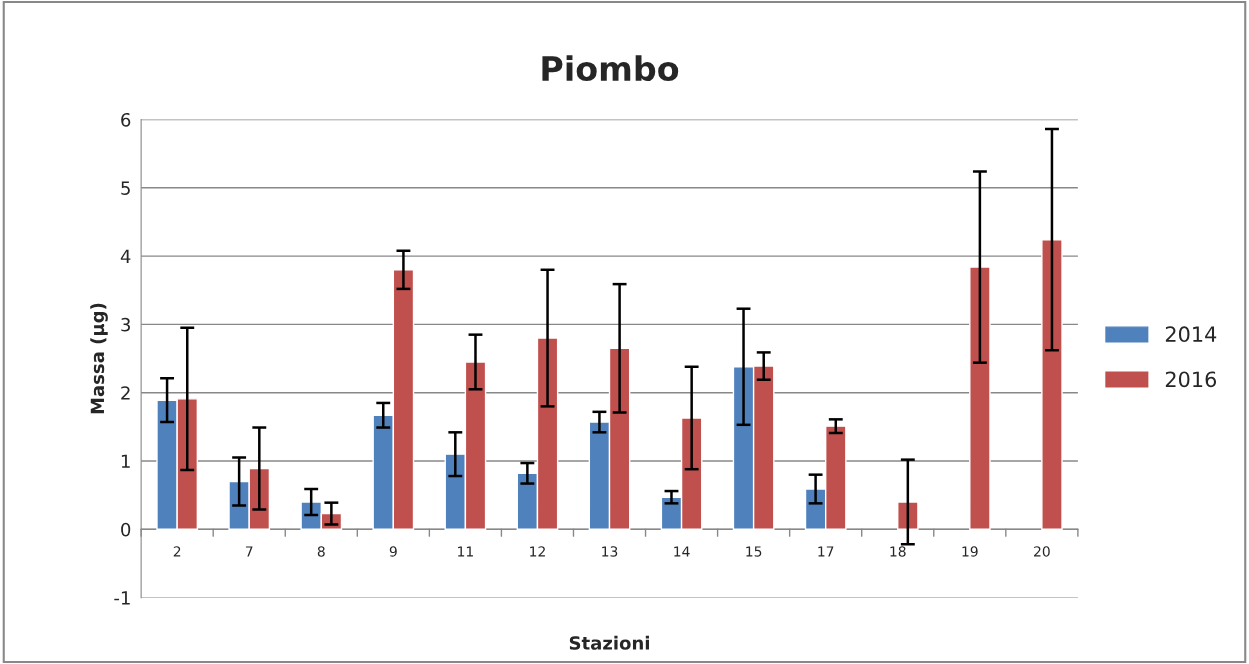 The height and width of the screenshot is (664, 1249). What do you see at coordinates (537, 551) in the screenshot?
I see `x-tick-label: 12` at bounding box center [537, 551].